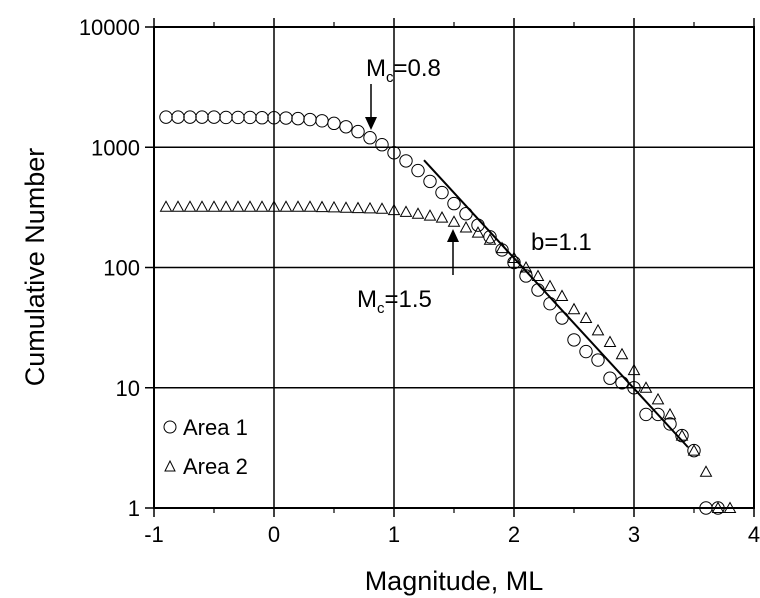 The height and width of the screenshot is (598, 760). Describe the element at coordinates (274, 534) in the screenshot. I see `x-tick-label: 0` at that location.